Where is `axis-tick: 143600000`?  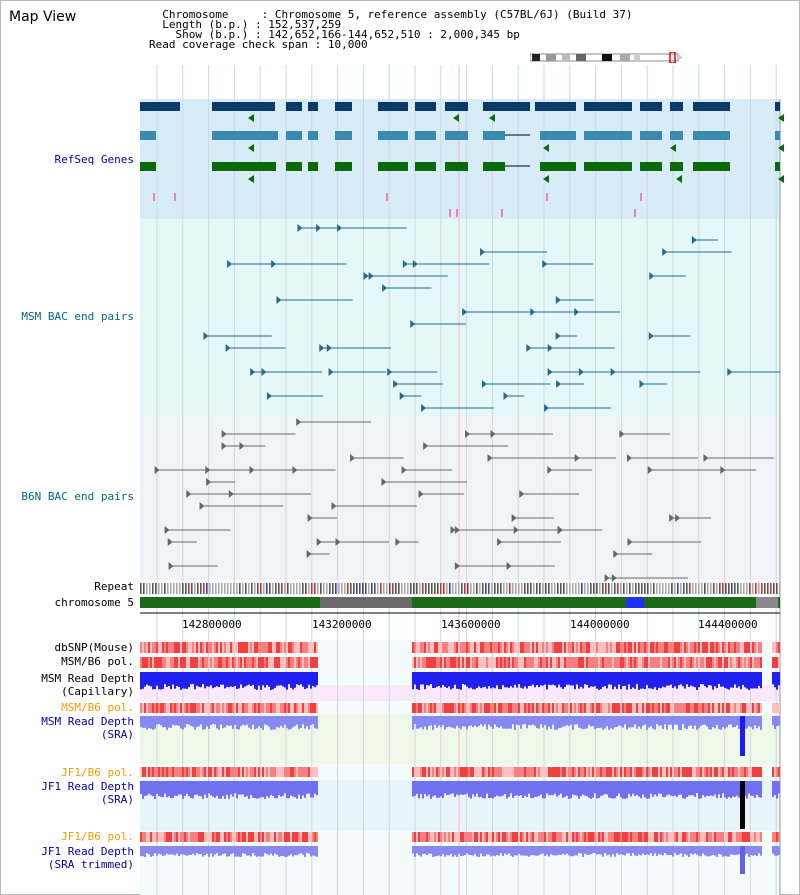
axis-tick: 143600000 is located at coordinates (471, 624).